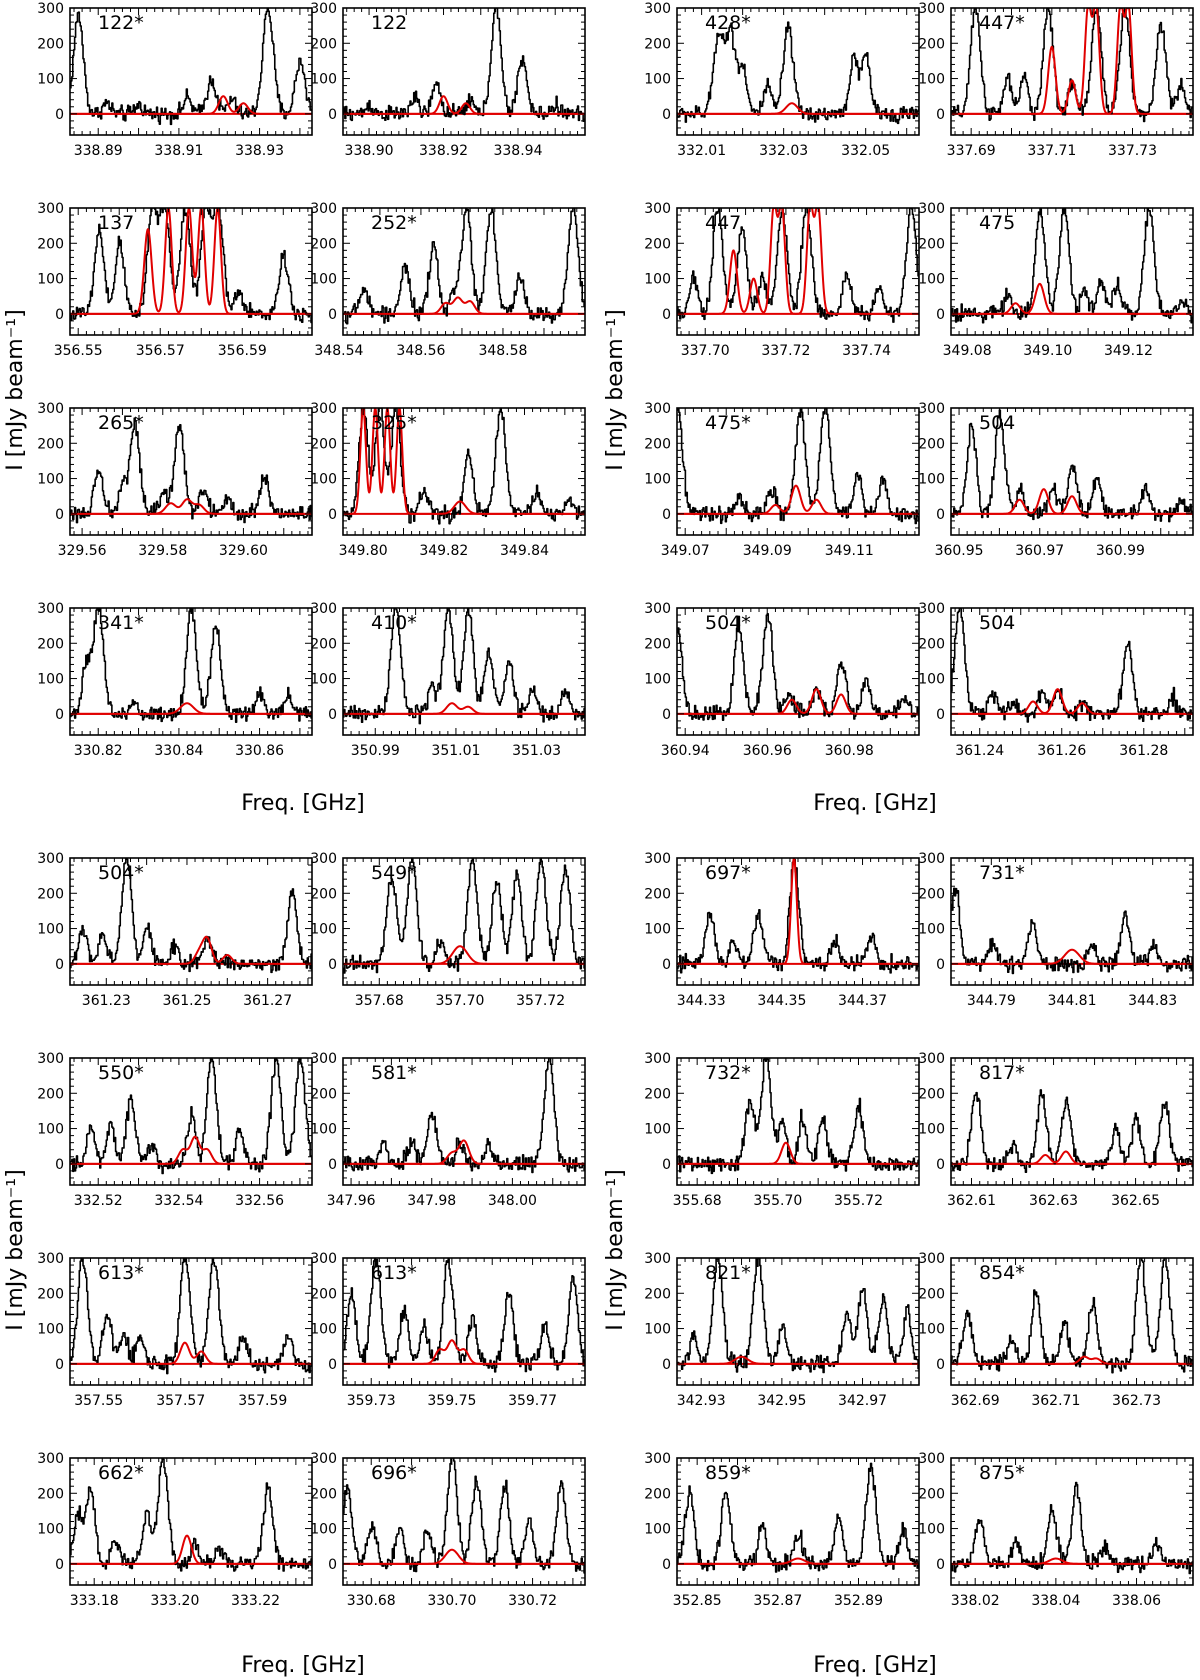 This screenshot has width=1200, height=1680. Describe the element at coordinates (94, 1601) in the screenshot. I see `x-tick-label: 333.18` at that location.